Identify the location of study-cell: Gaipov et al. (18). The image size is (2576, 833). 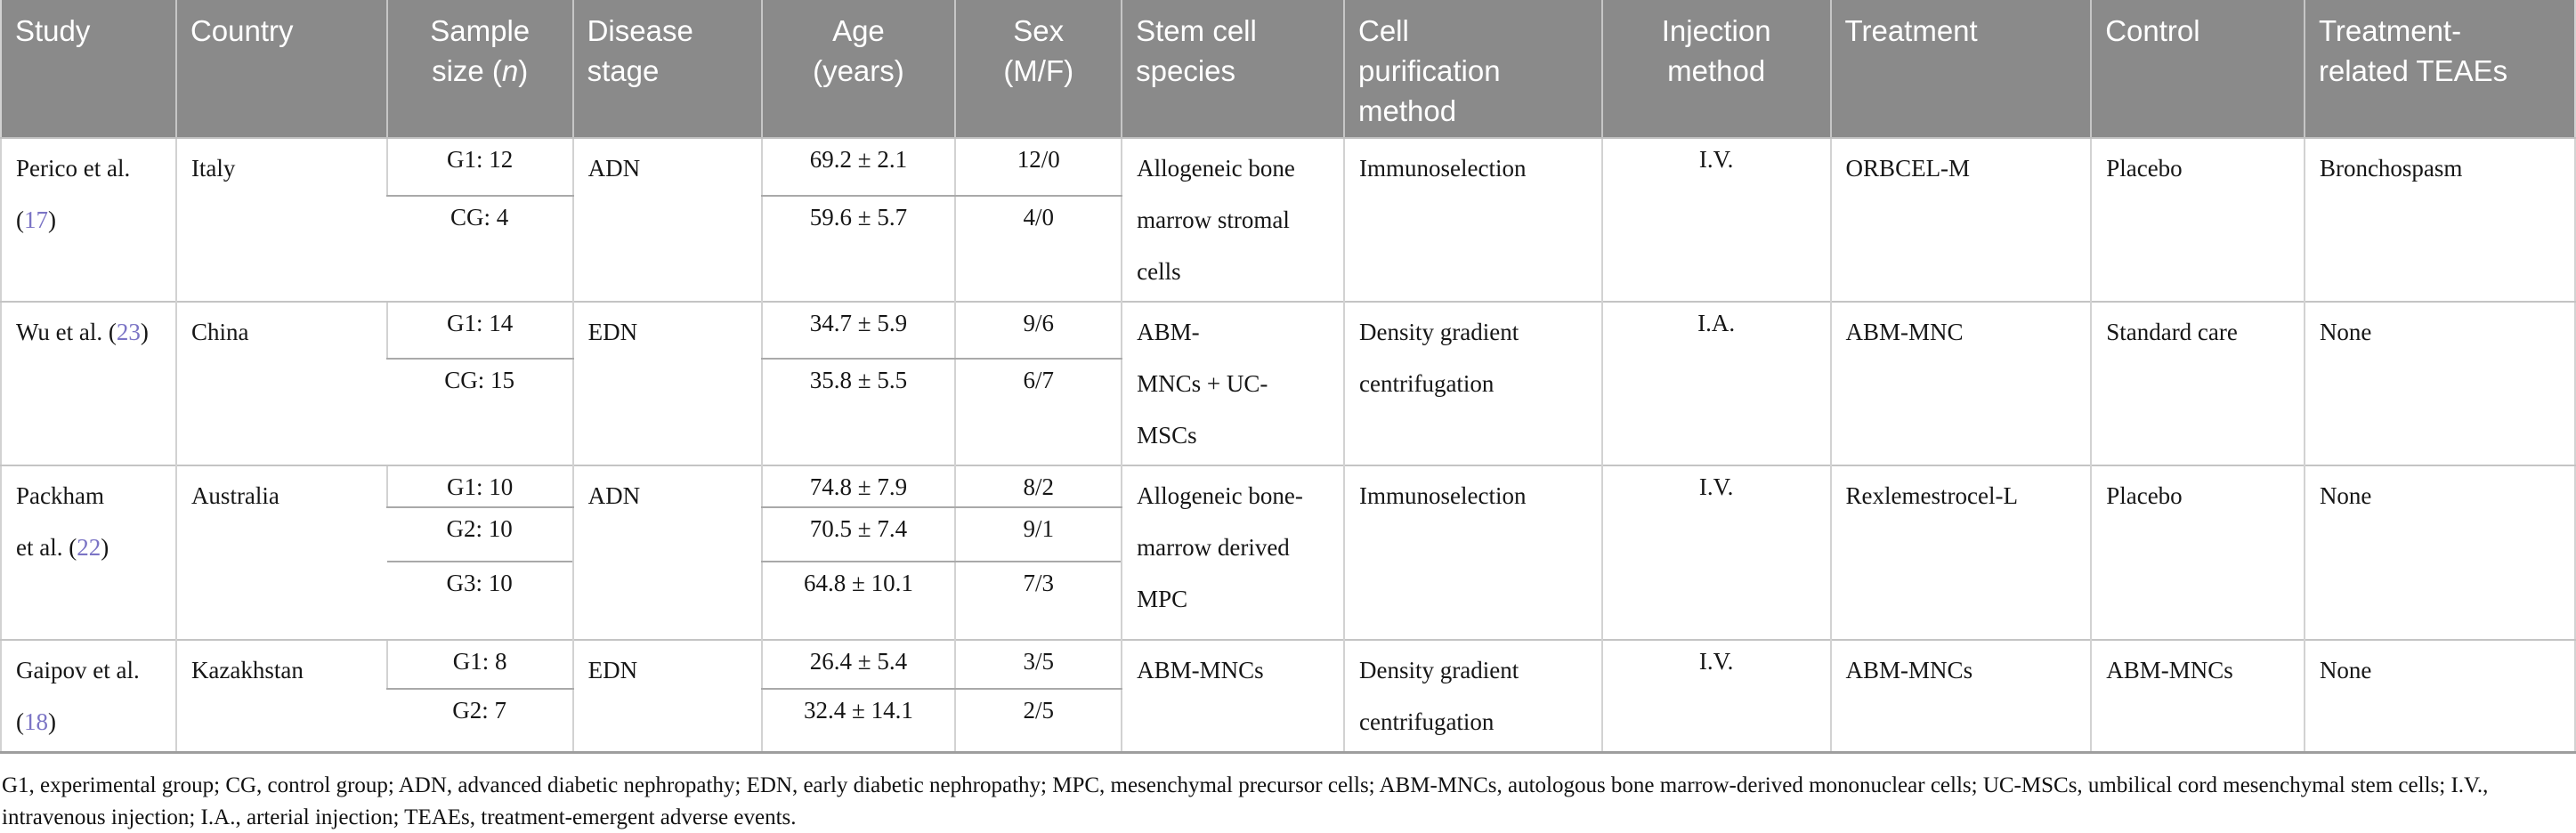
(88, 697).